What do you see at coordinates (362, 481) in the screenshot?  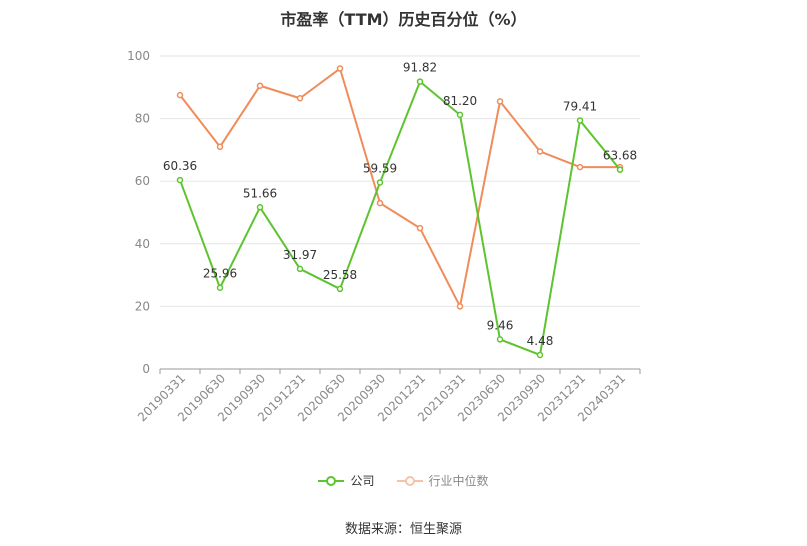 I see `legend-label-company: 公司` at bounding box center [362, 481].